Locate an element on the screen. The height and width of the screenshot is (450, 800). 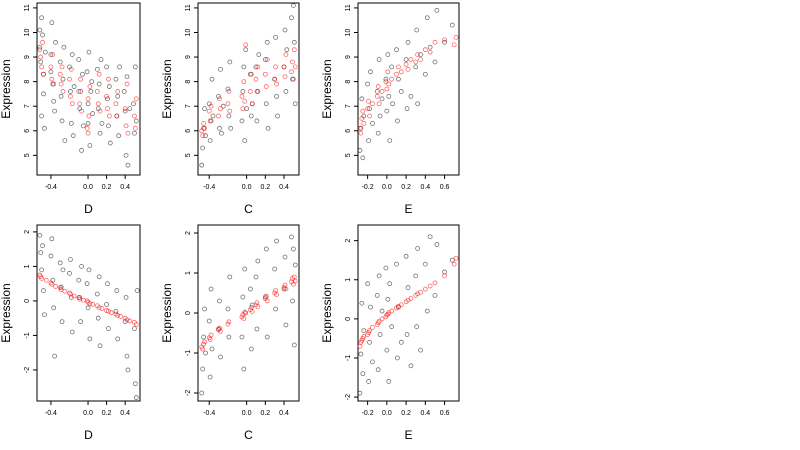
x-tick-label: 0.0 is located at coordinates (247, 413).